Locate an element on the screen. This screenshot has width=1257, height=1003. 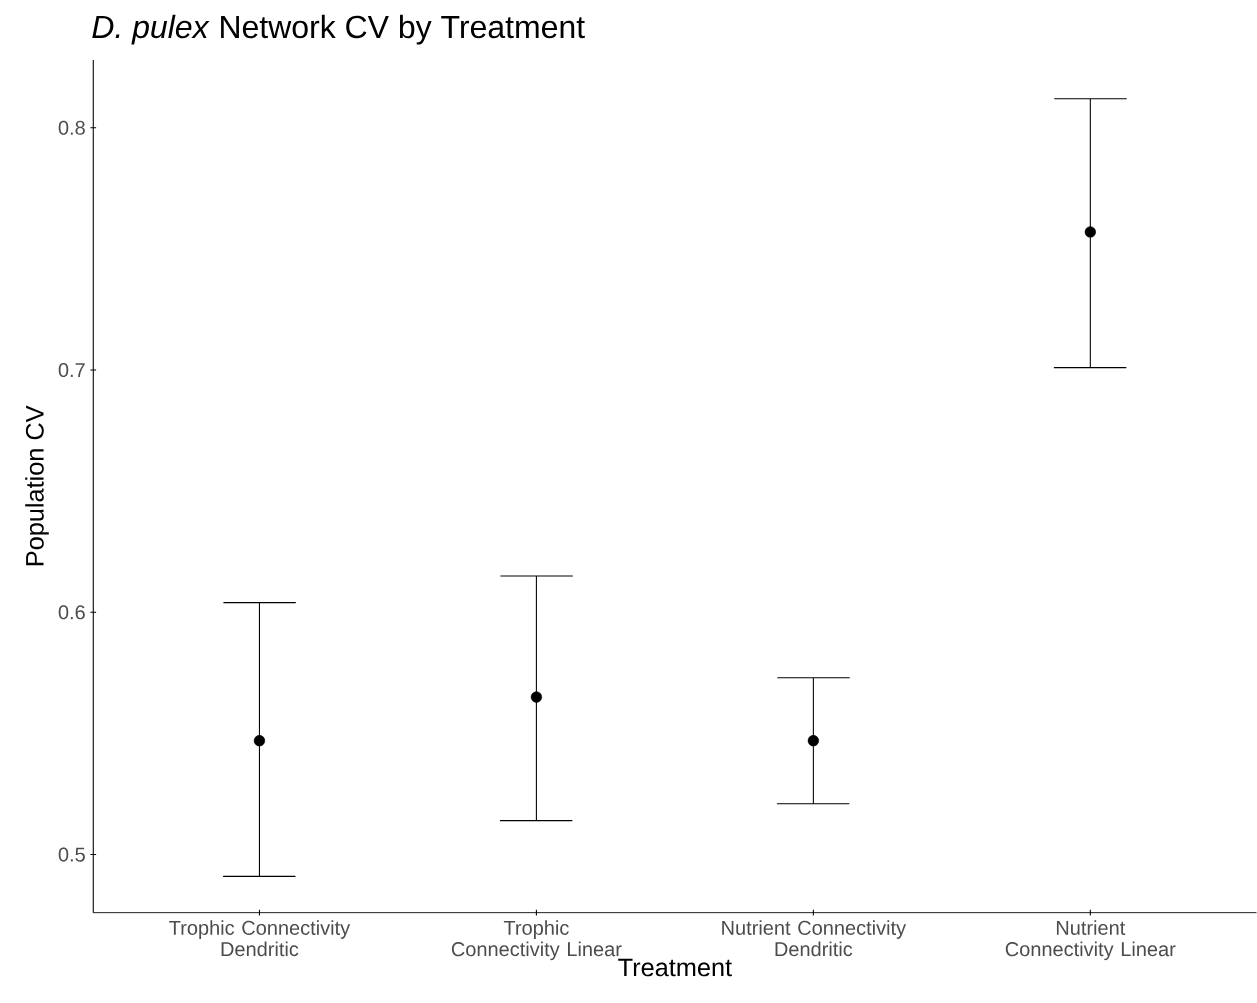
y-tick-label: 0.7 is located at coordinates (71, 369).